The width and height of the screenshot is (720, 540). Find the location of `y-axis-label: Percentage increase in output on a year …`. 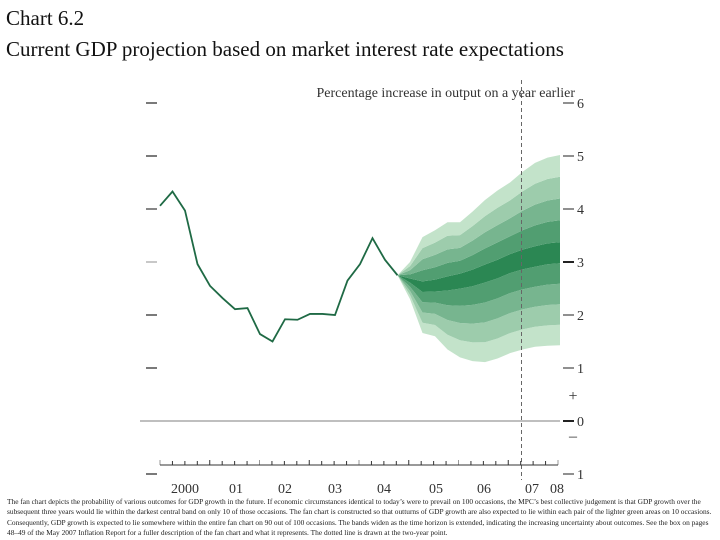

y-axis-label: Percentage increase in output on a year … is located at coordinates (446, 93).